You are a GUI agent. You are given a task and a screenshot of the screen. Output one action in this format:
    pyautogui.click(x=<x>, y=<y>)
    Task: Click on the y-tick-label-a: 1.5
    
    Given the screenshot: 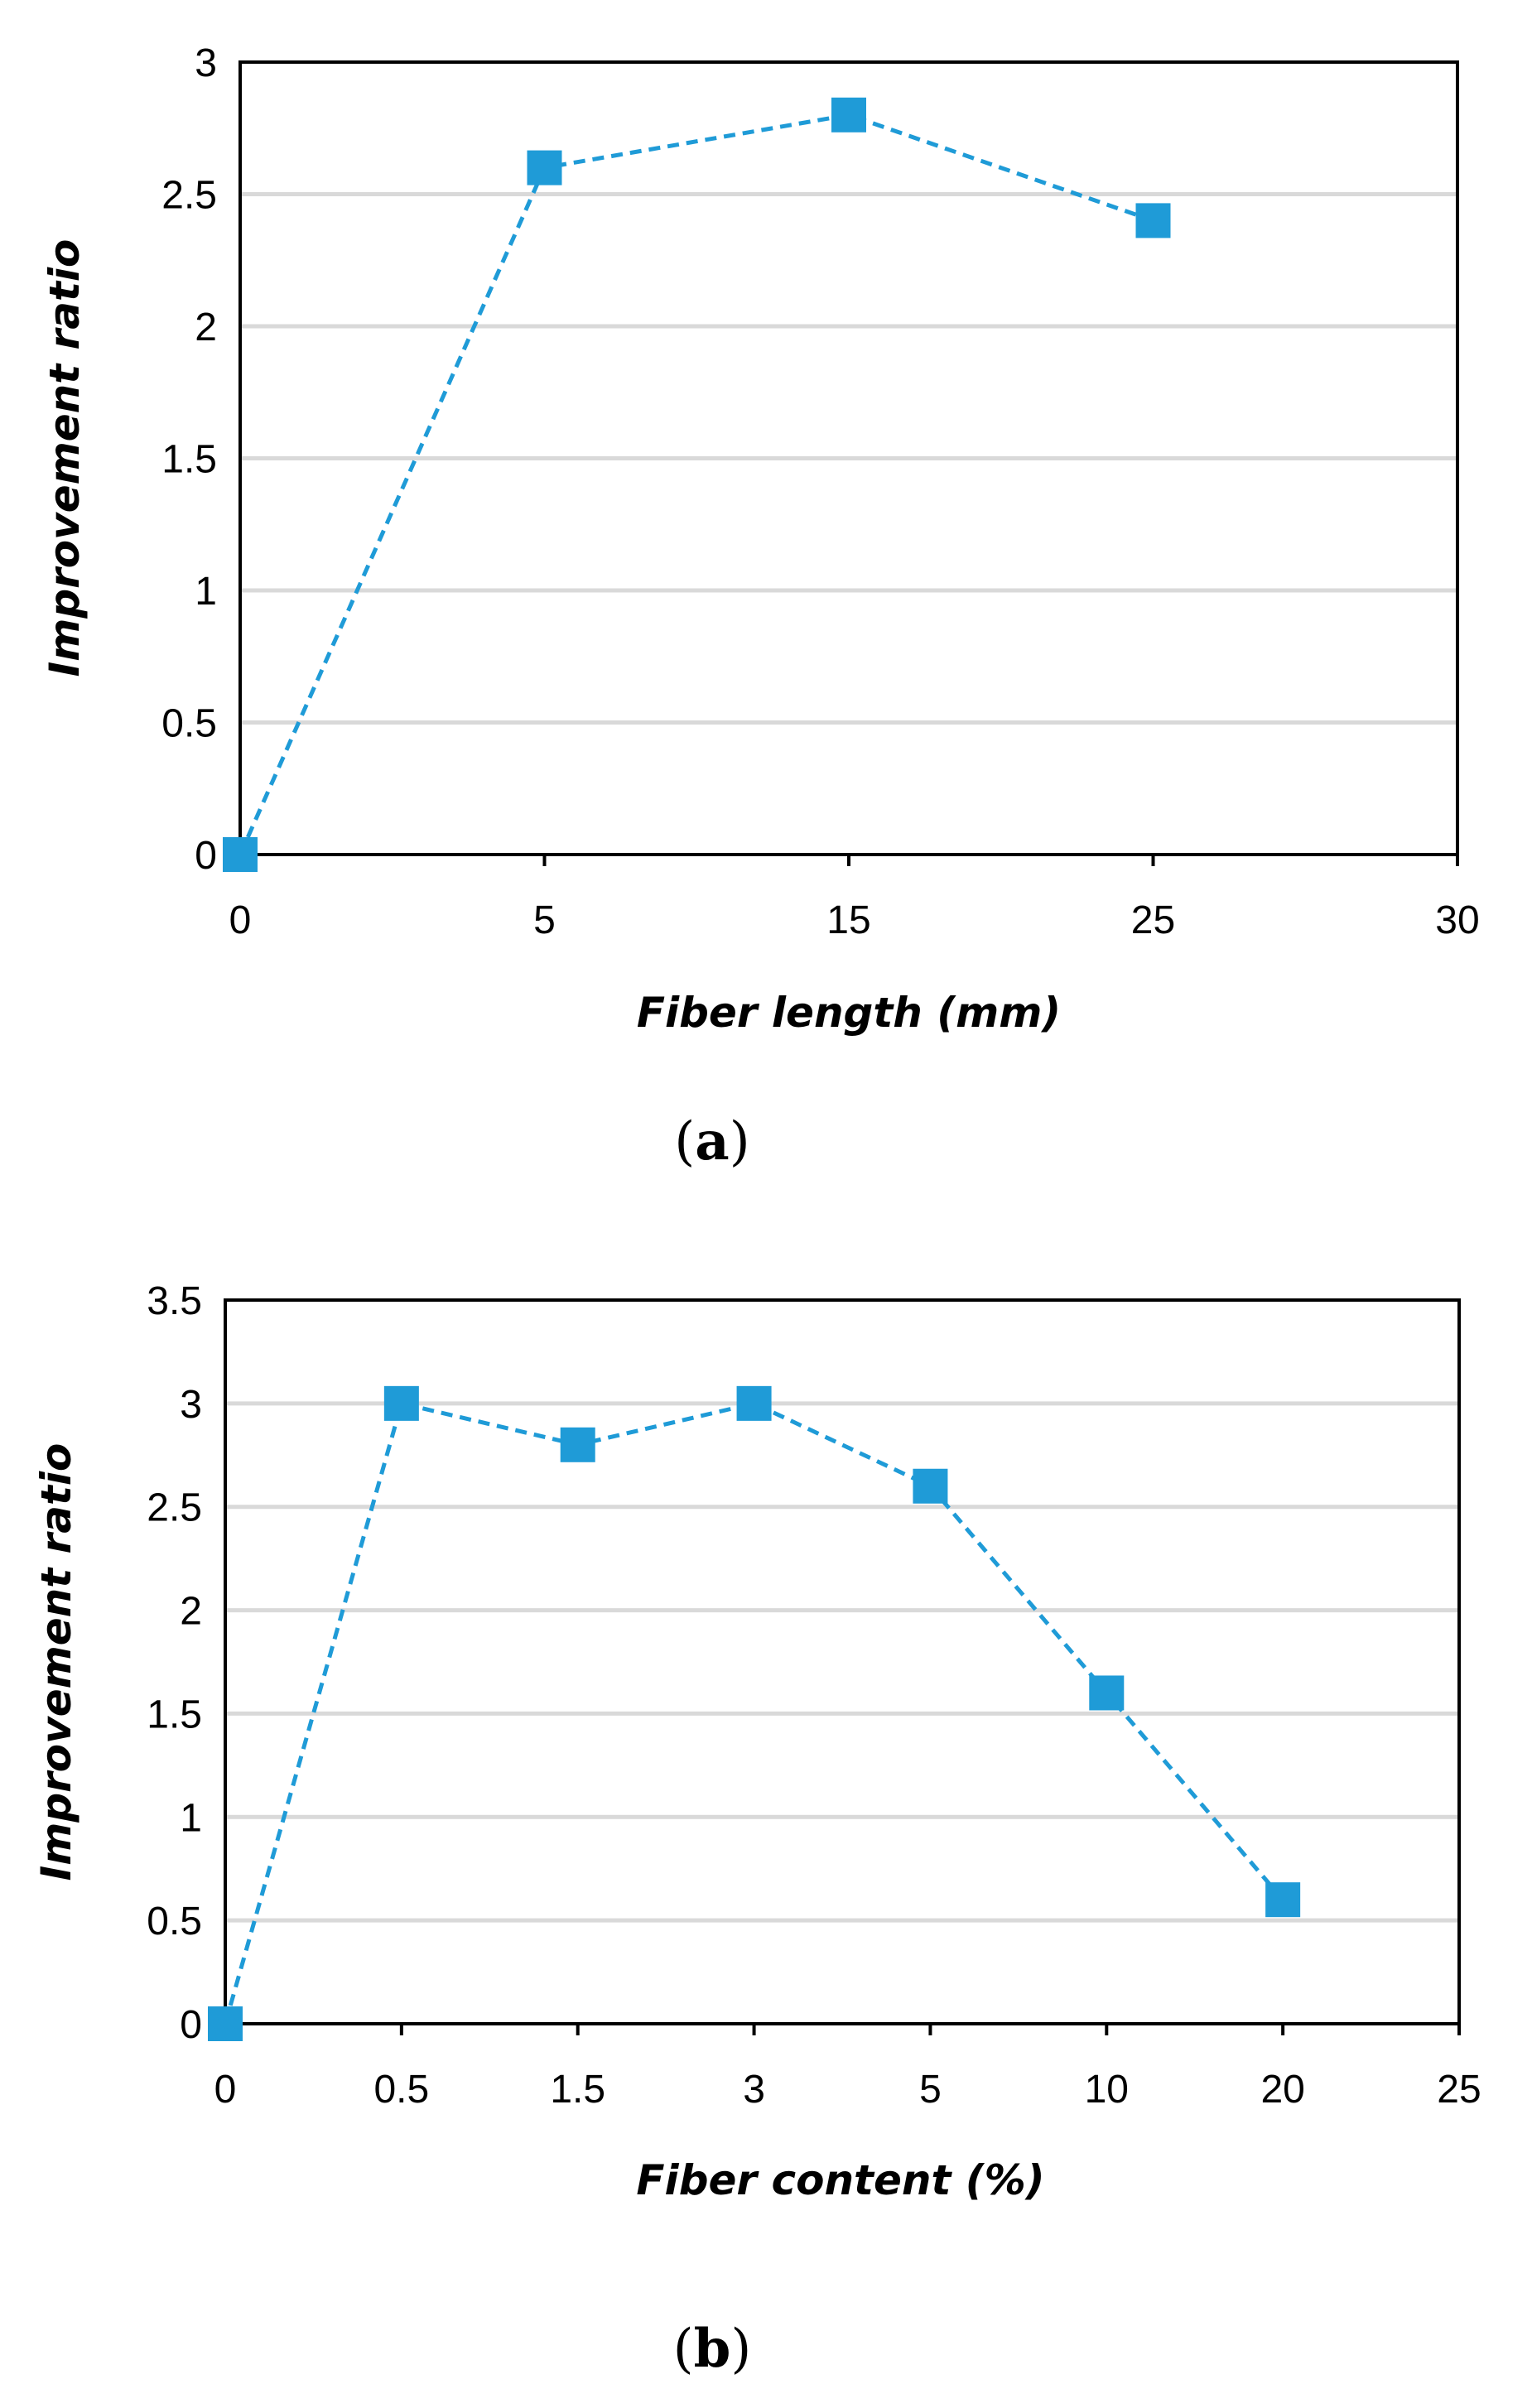 What is the action you would take?
    pyautogui.click(x=189, y=460)
    